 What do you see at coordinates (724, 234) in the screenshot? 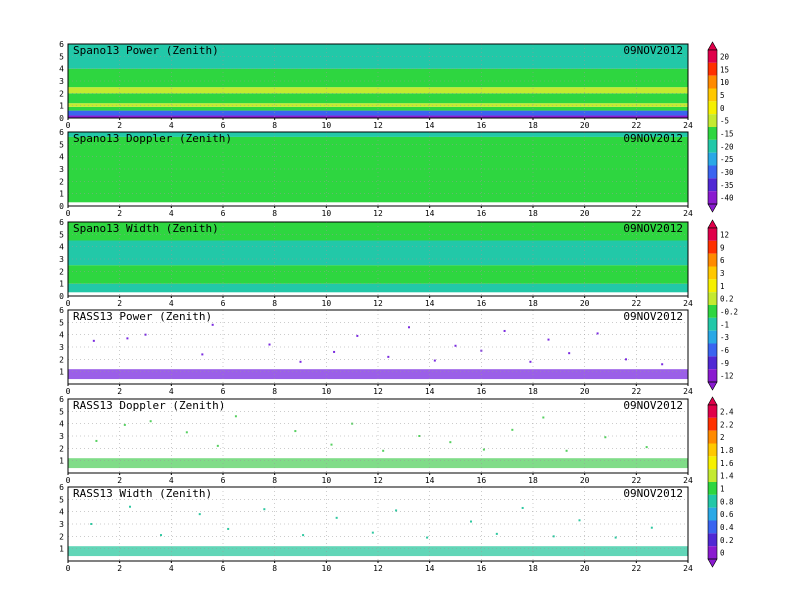
I see `colorbar-tick-label: 12` at bounding box center [724, 234].